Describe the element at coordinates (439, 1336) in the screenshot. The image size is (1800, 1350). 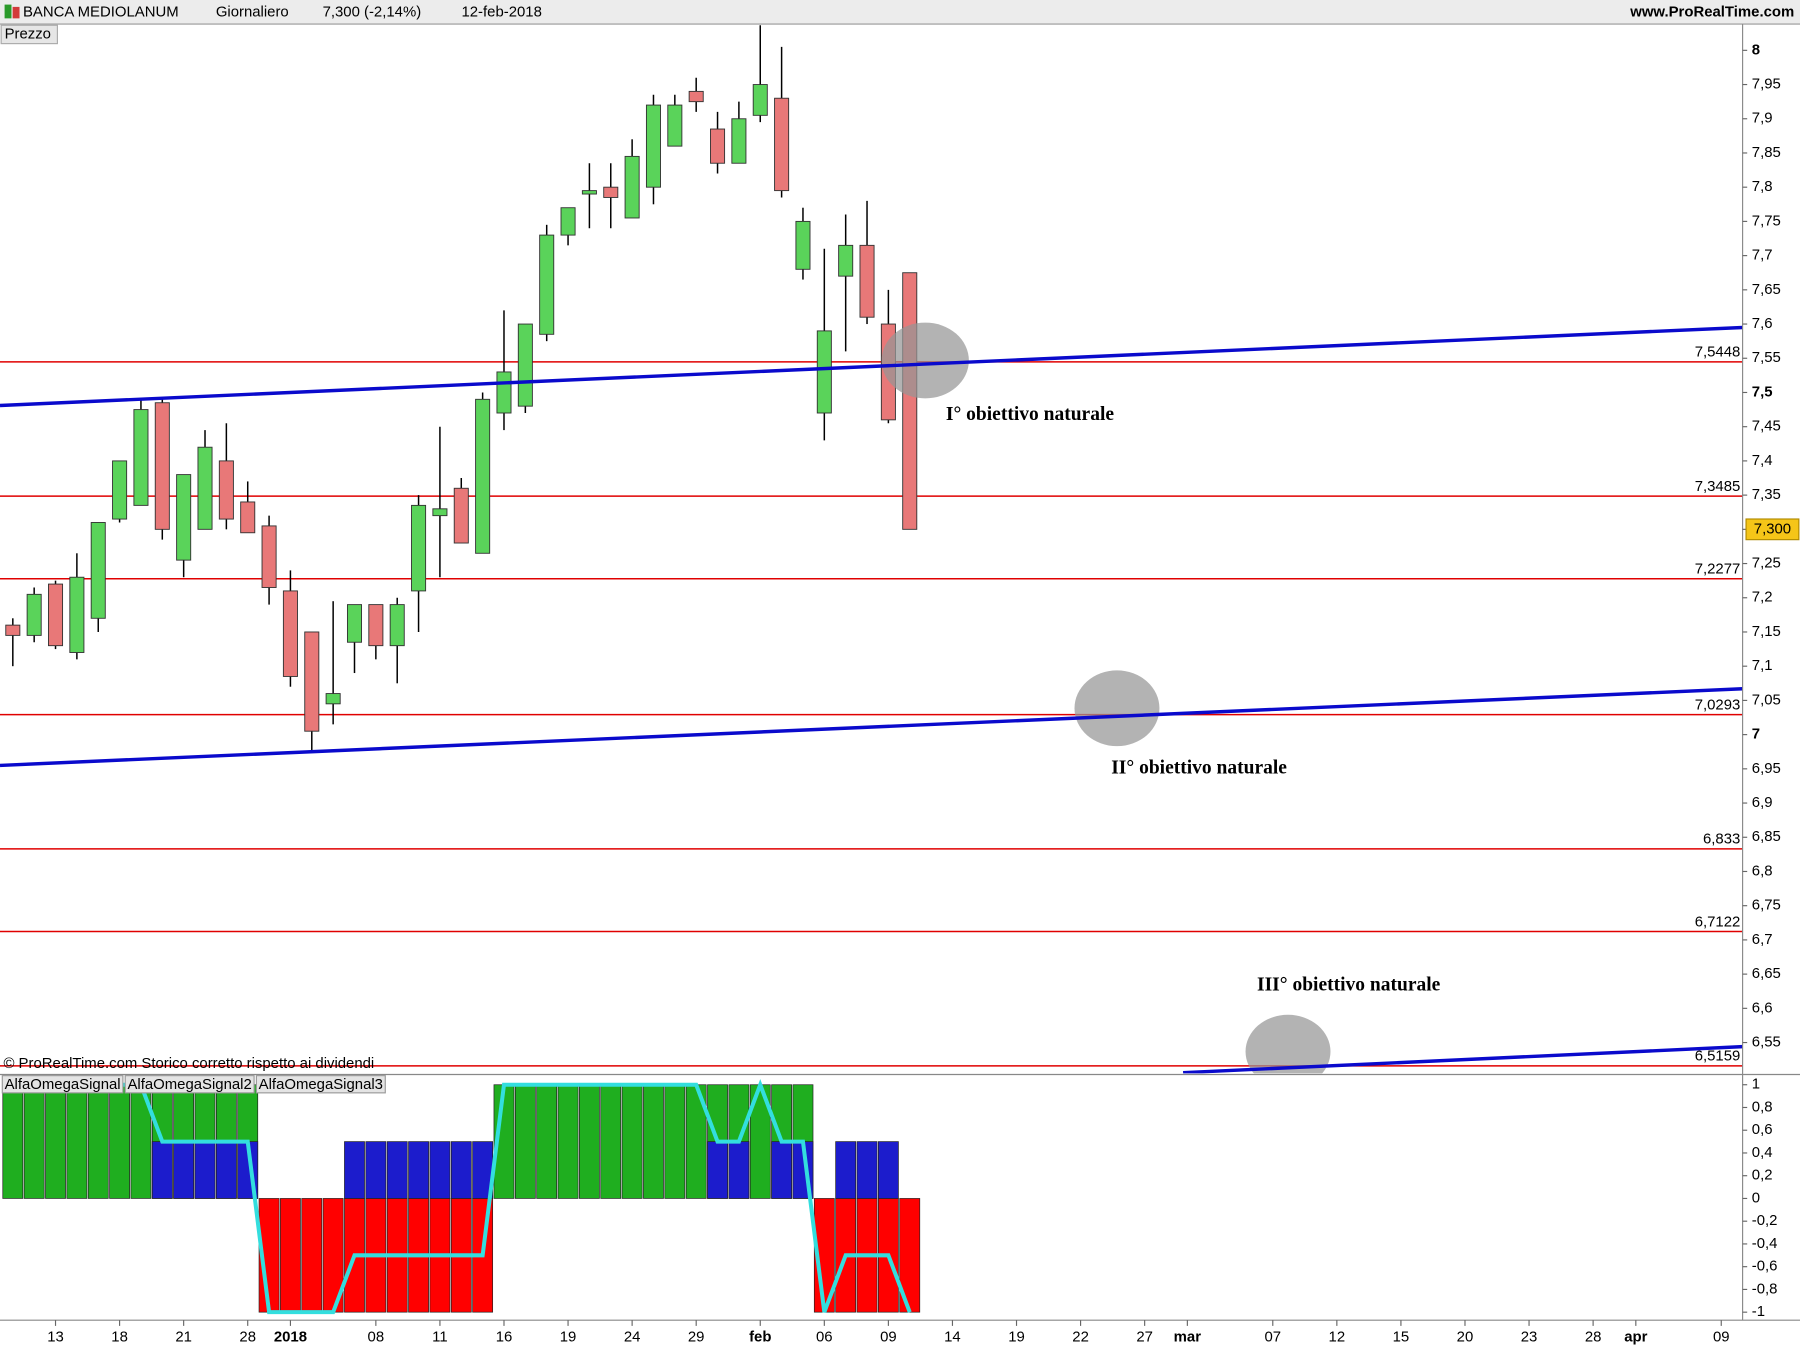
I see `x-tick-label: 11` at that location.